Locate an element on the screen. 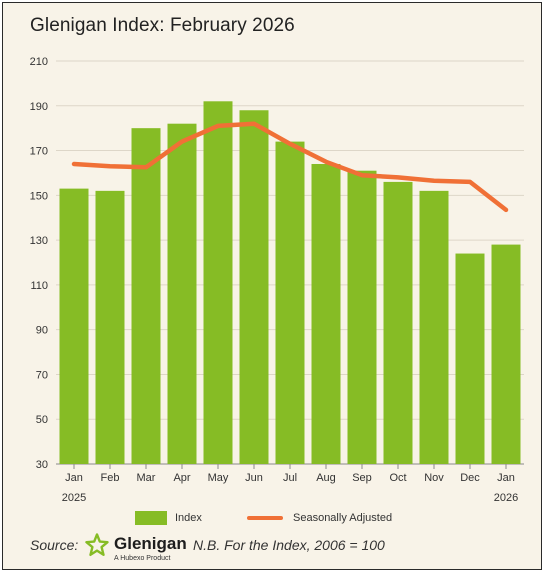 The width and height of the screenshot is (546, 574). x-tick-label: Apr is located at coordinates (181, 478).